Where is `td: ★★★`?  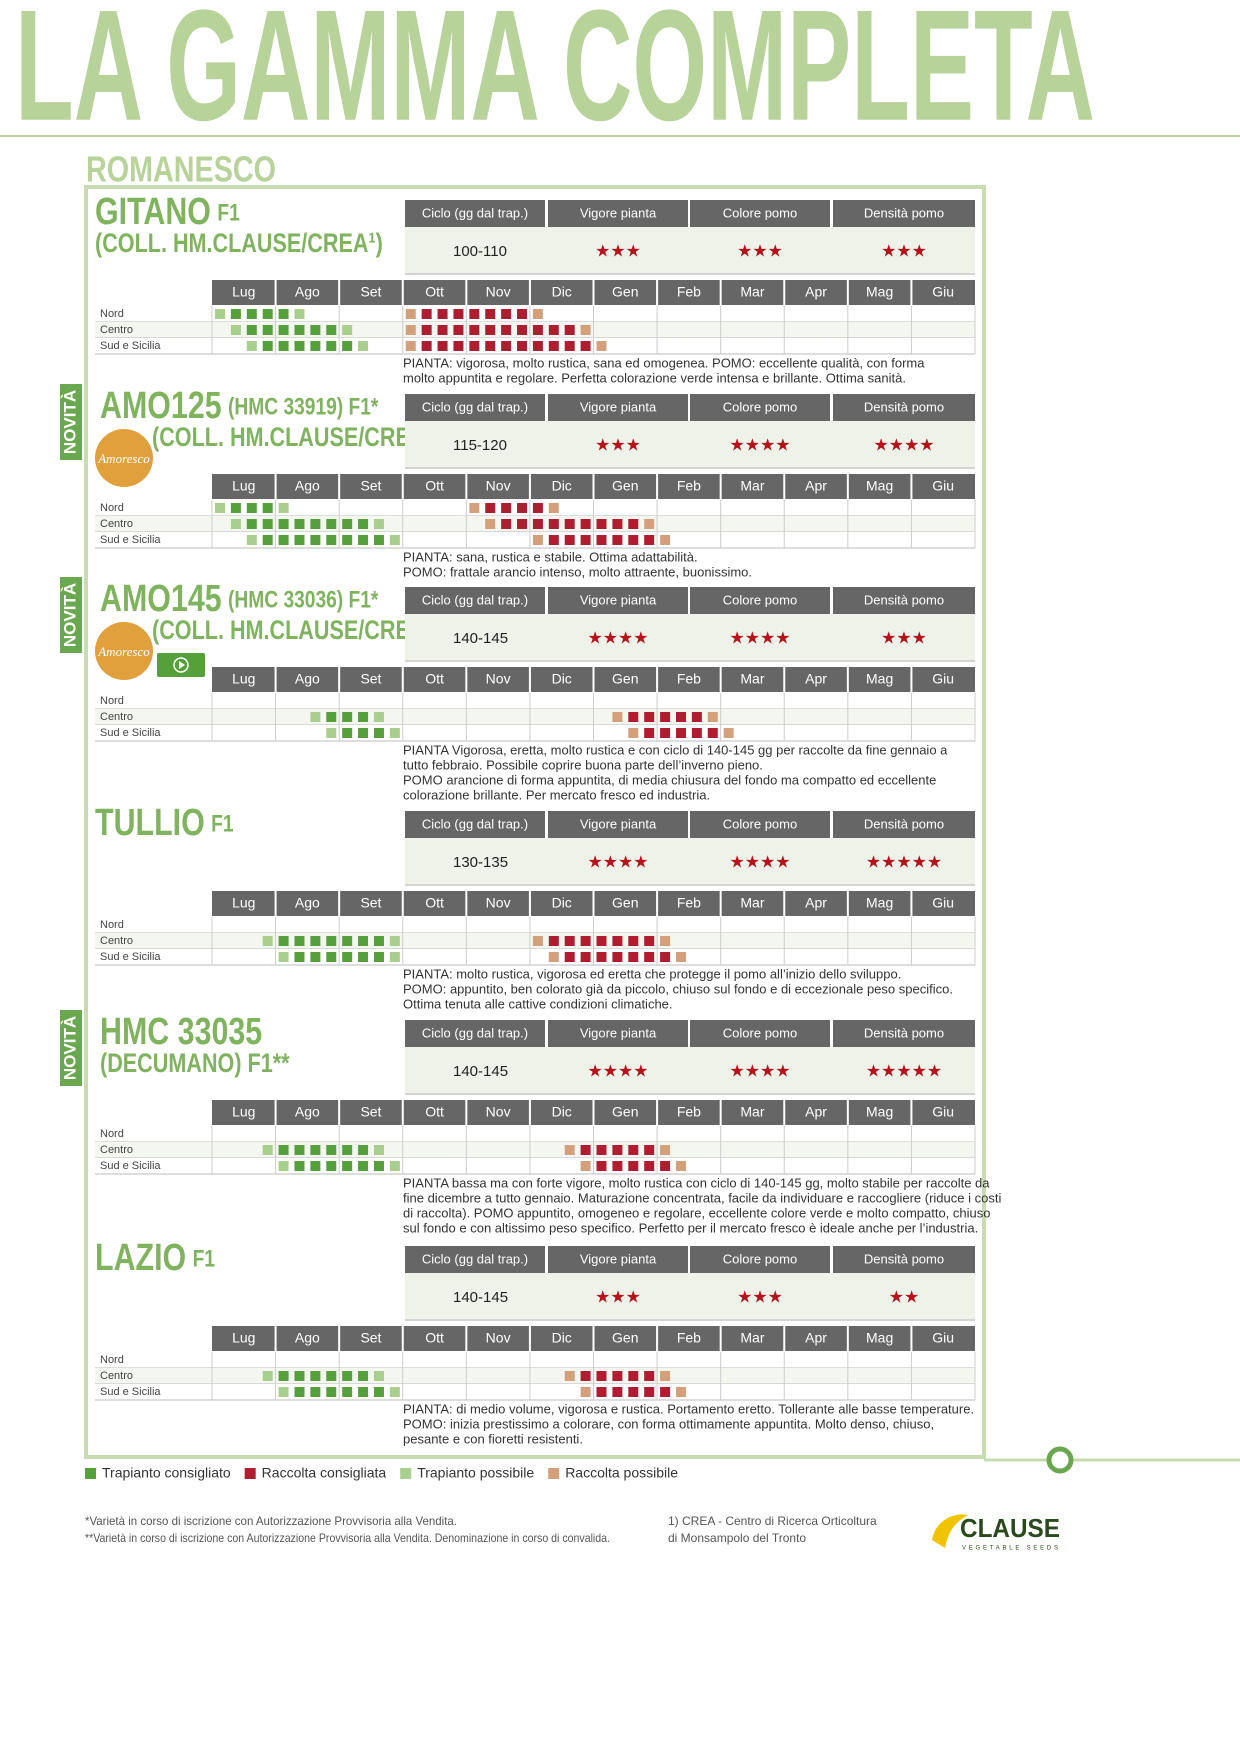 td: ★★★ is located at coordinates (618, 1296).